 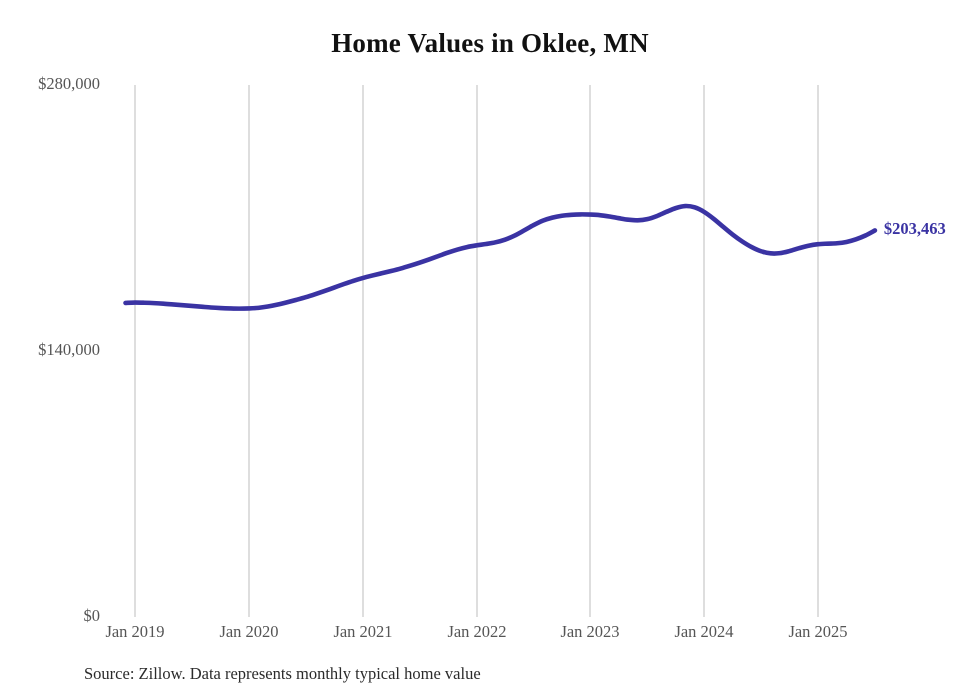 I want to click on end-value-annotation: $203,463, so click(x=914, y=229).